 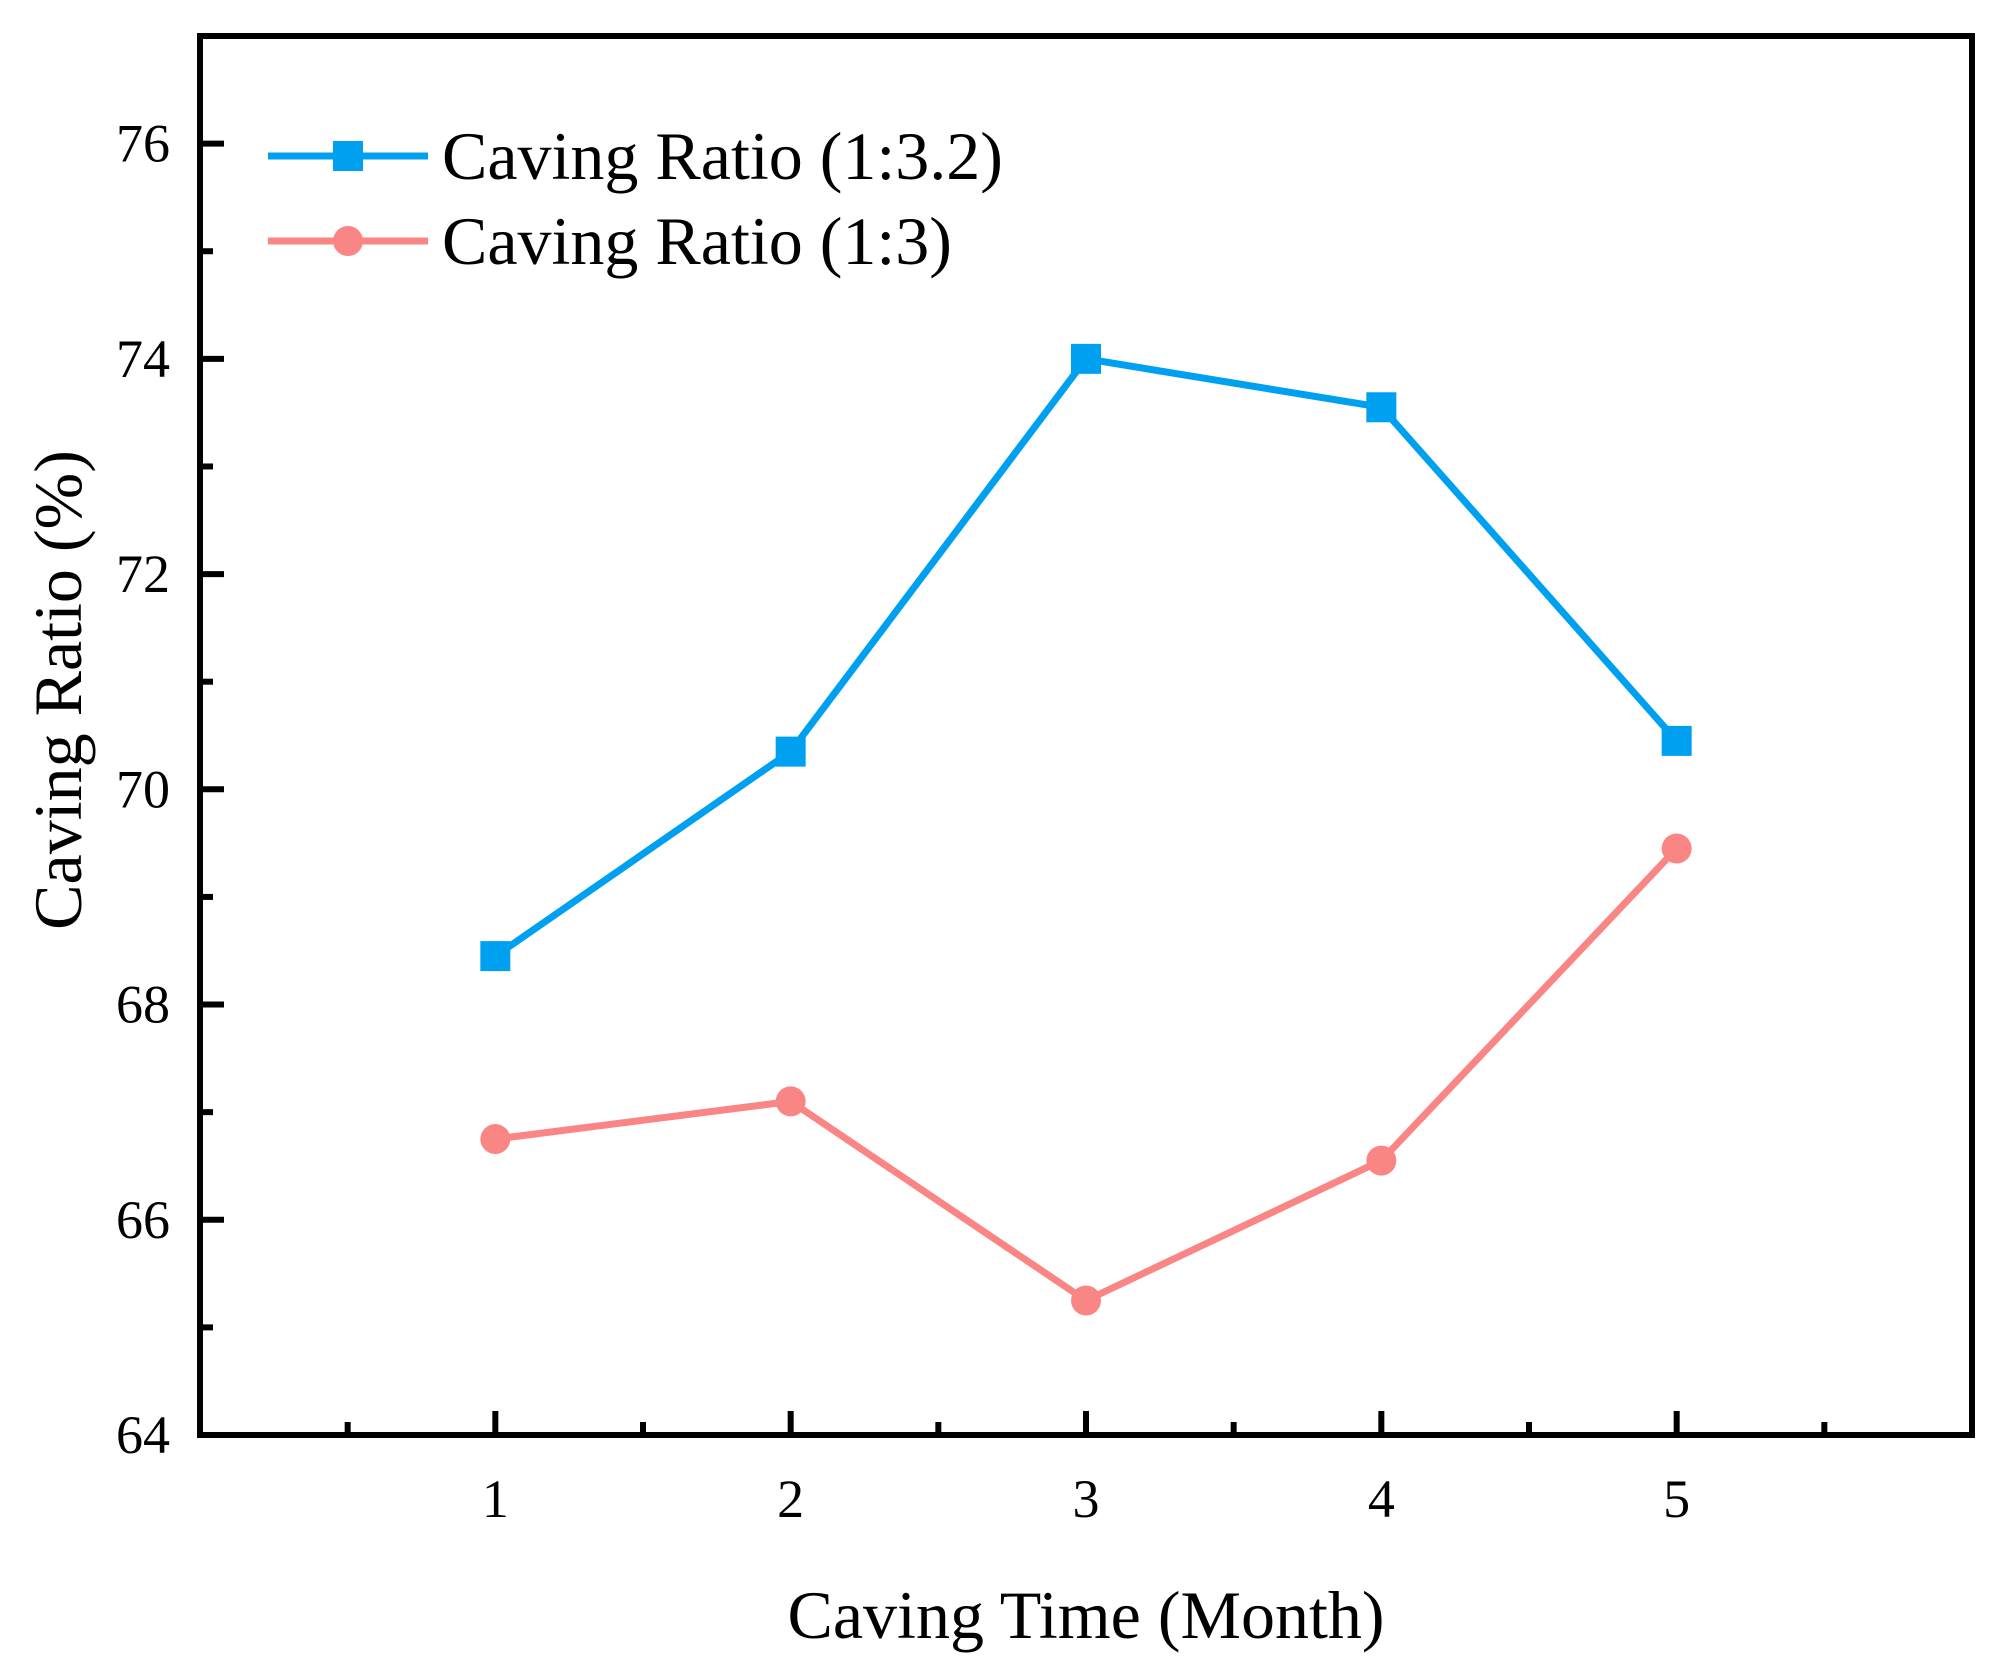 I want to click on legend-marker-circle, so click(x=348, y=241).